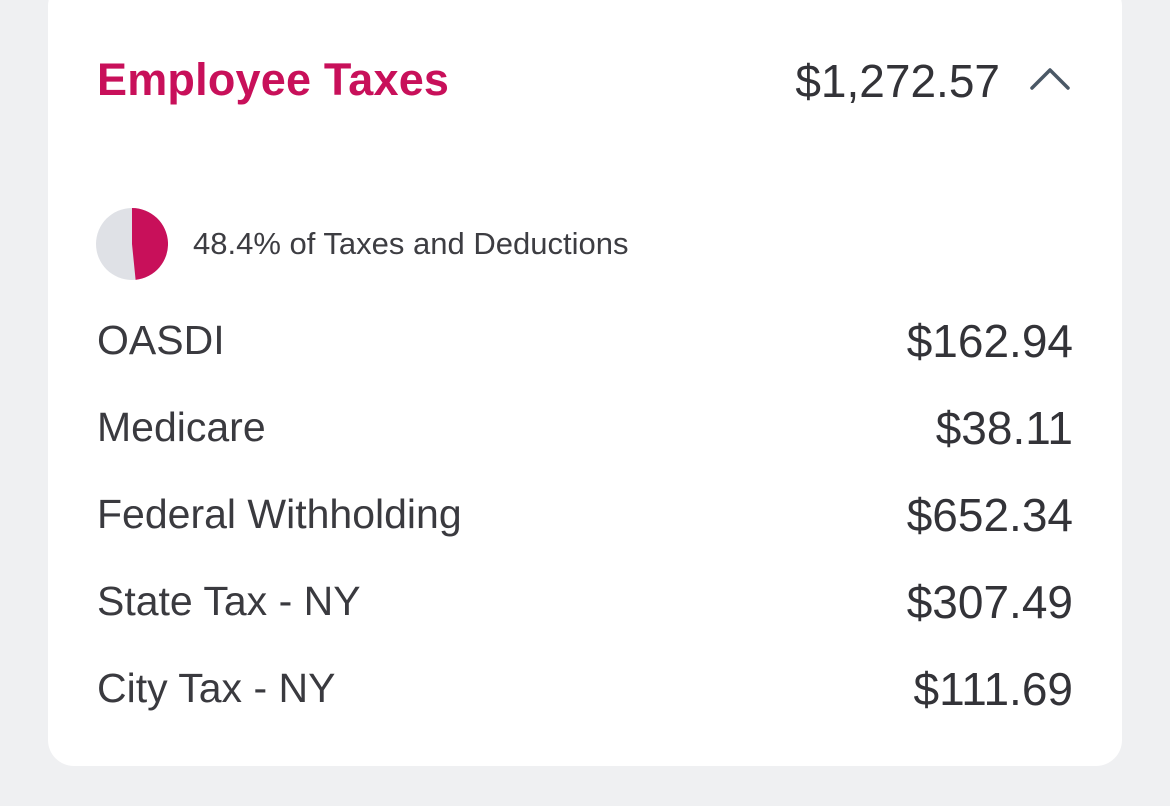  I want to click on pie-chart-icon, so click(132, 244).